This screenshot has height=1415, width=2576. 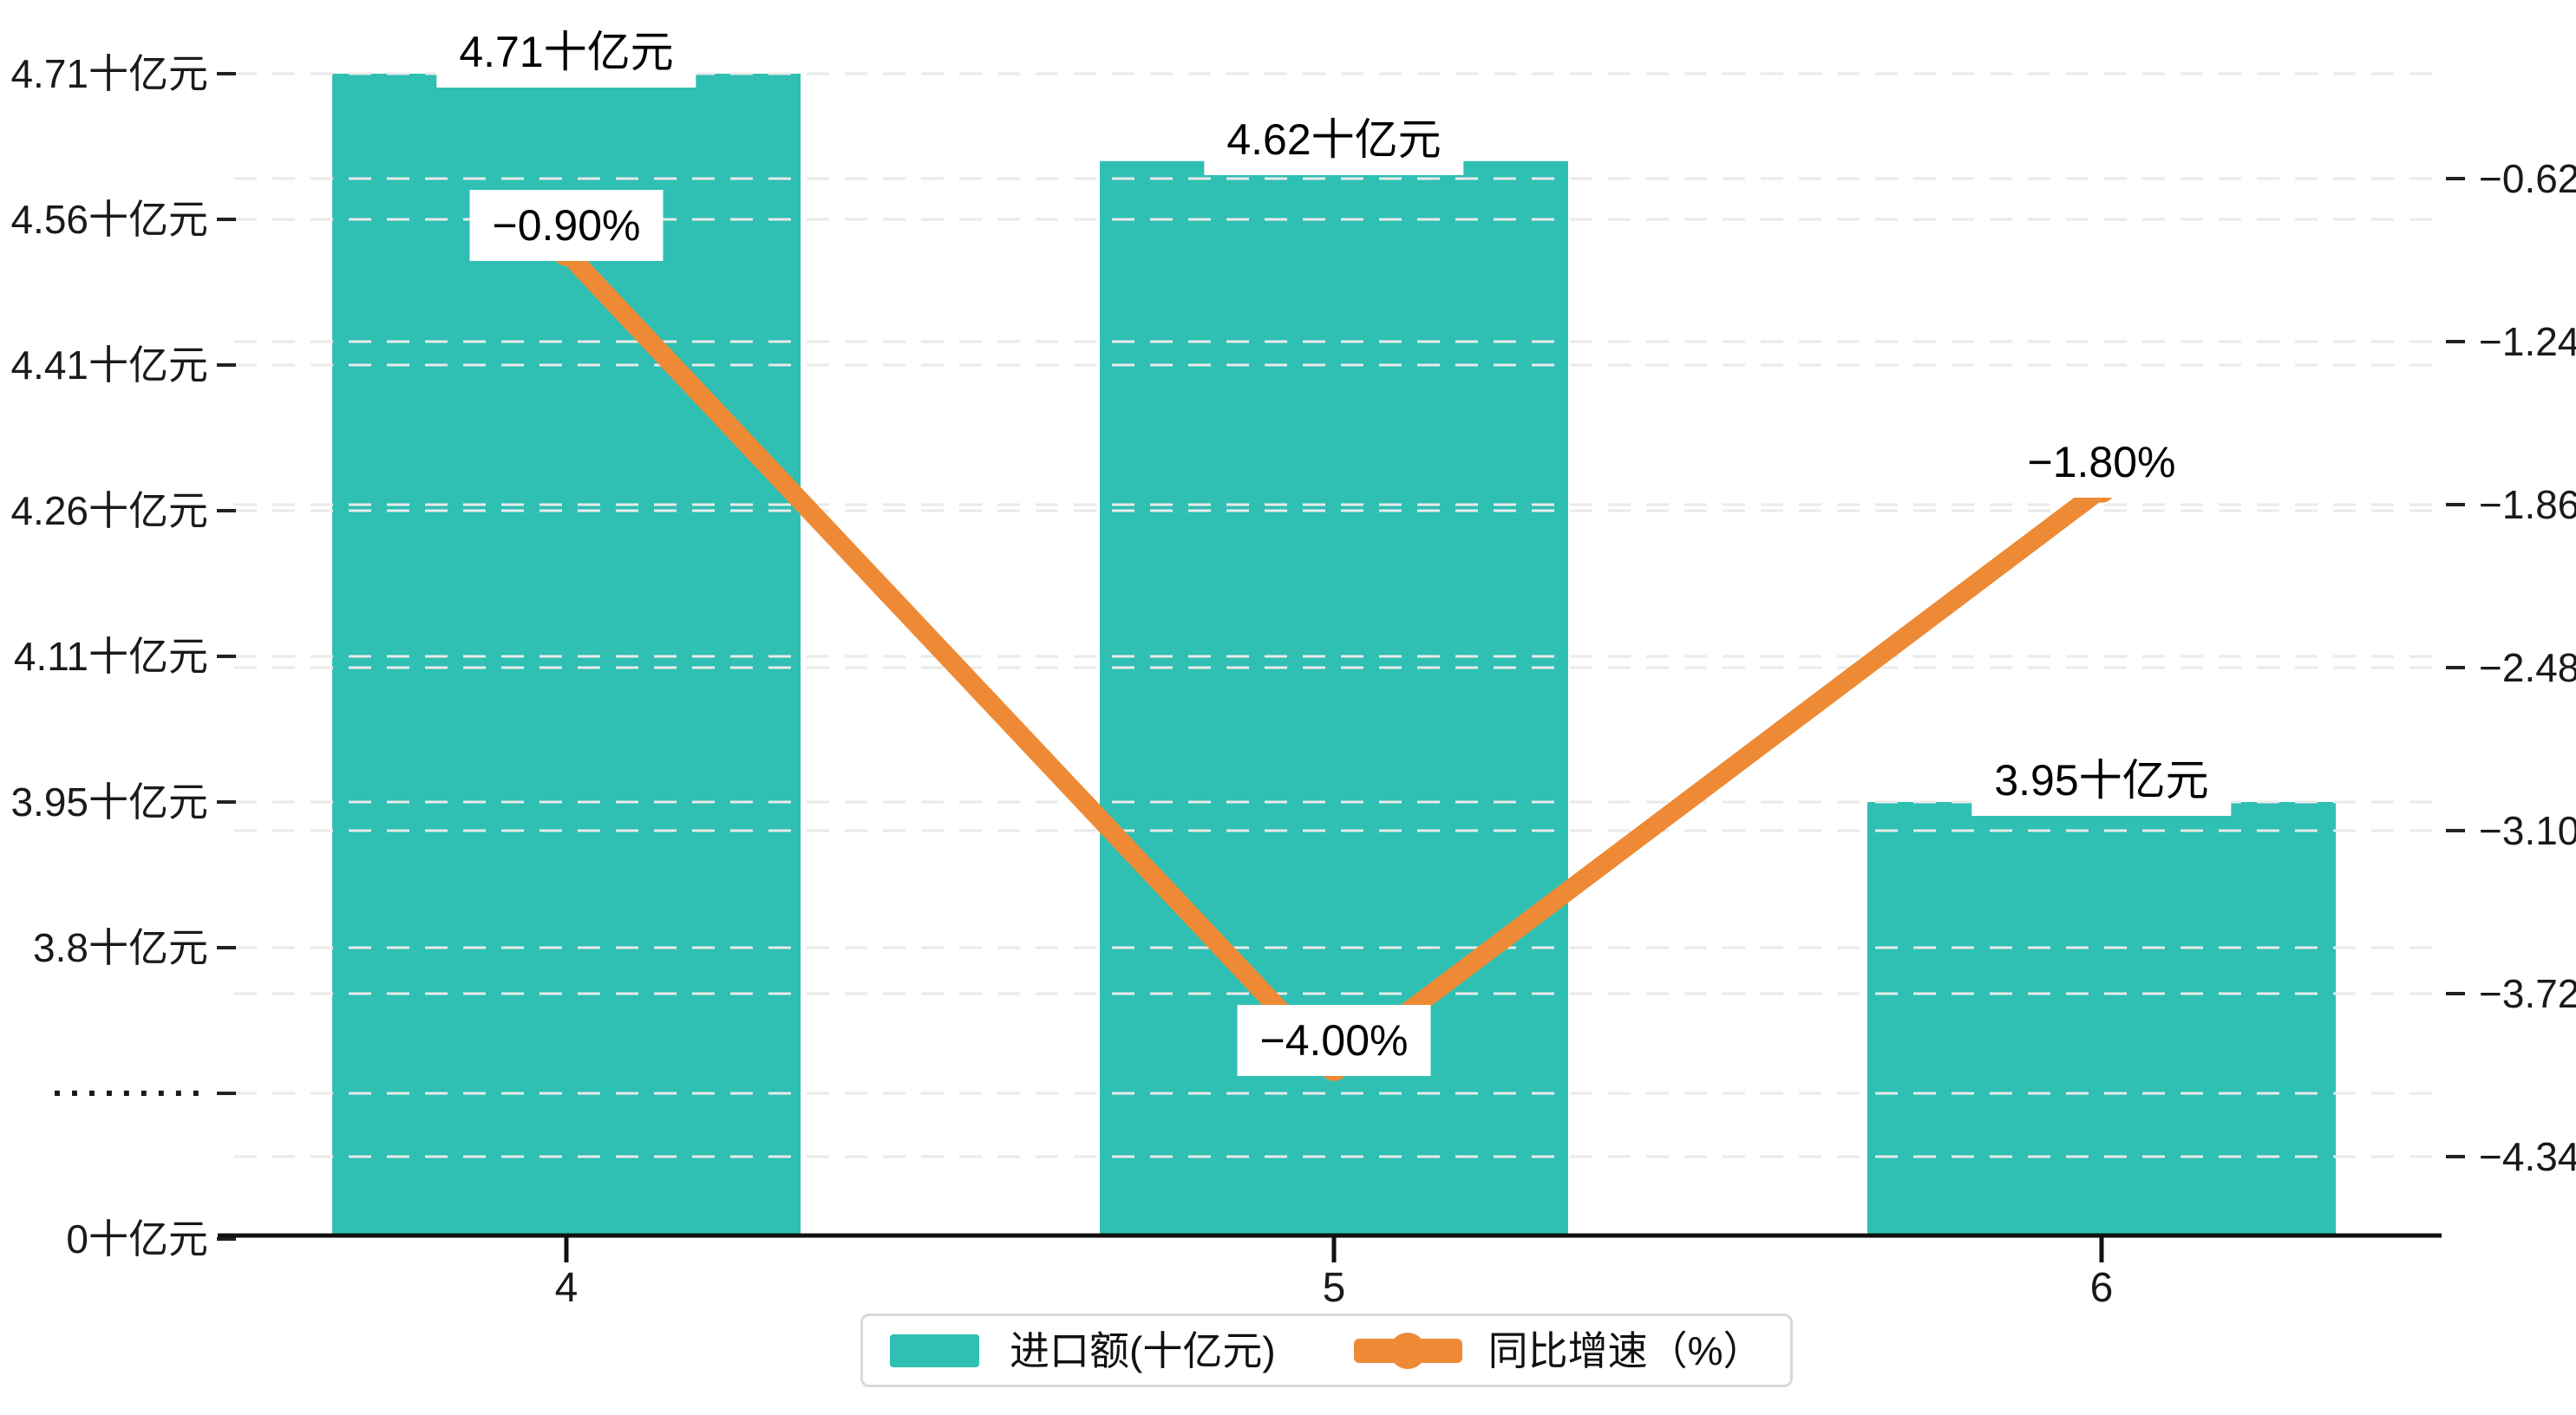 What do you see at coordinates (2527, 993) in the screenshot?
I see `right-axis-label: −3.72` at bounding box center [2527, 993].